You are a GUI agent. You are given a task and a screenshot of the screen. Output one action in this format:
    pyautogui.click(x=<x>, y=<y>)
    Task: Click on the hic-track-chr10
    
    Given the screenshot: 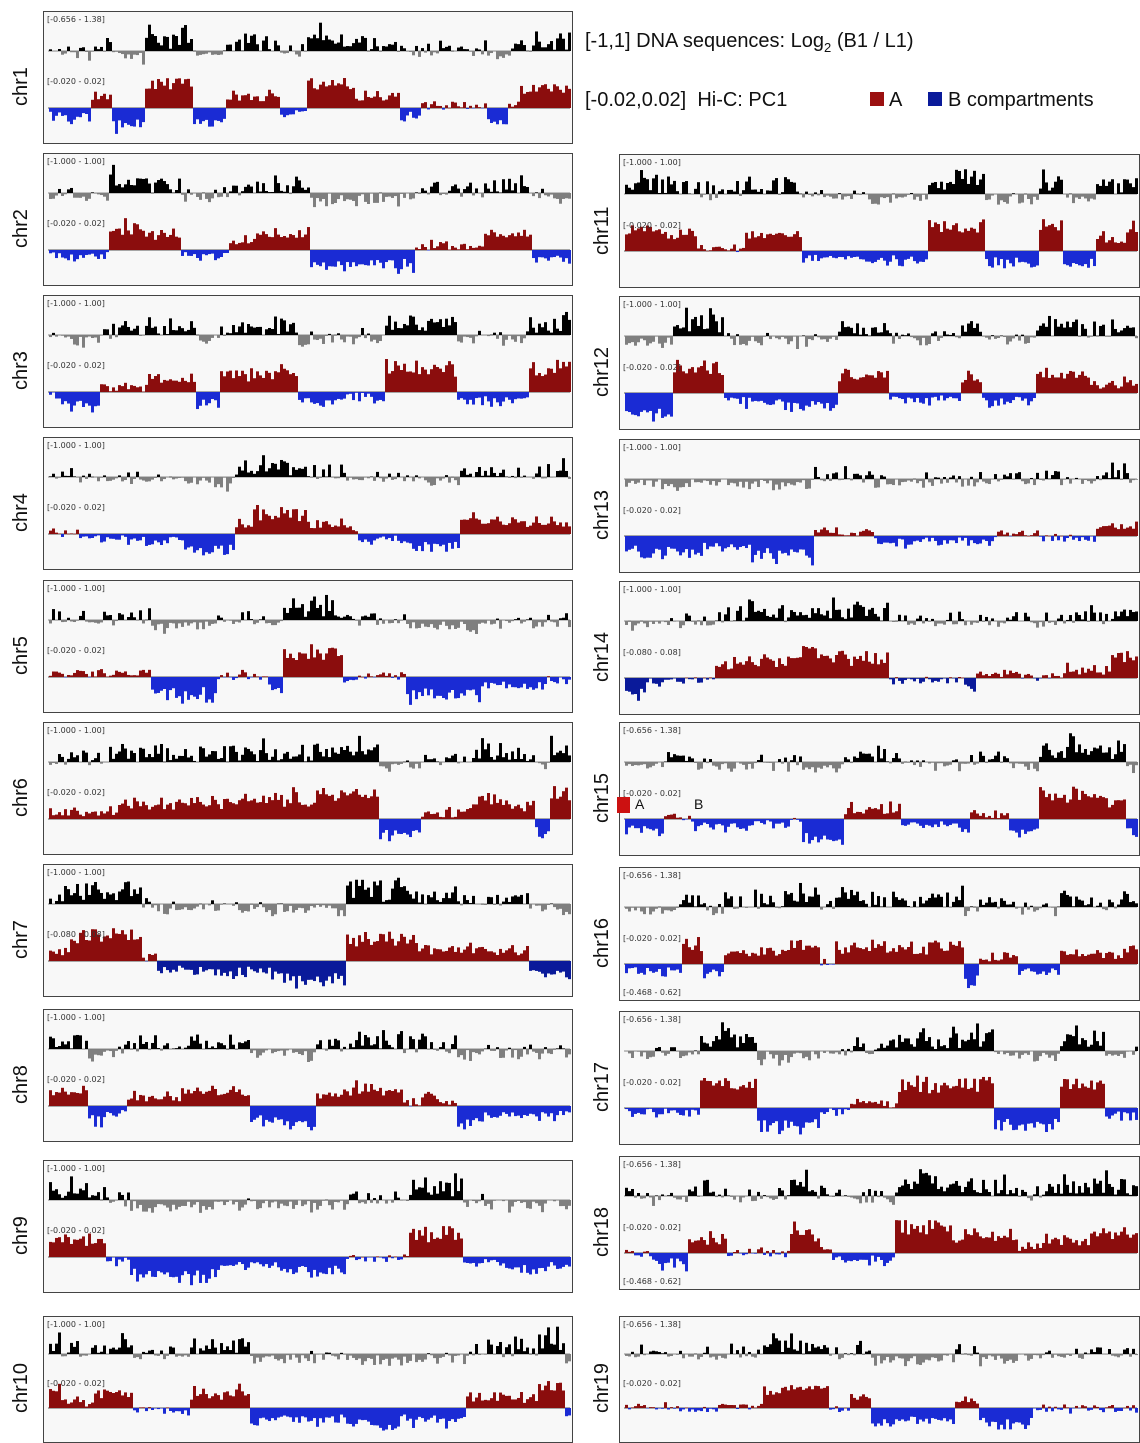 What is the action you would take?
    pyautogui.click(x=310, y=1406)
    